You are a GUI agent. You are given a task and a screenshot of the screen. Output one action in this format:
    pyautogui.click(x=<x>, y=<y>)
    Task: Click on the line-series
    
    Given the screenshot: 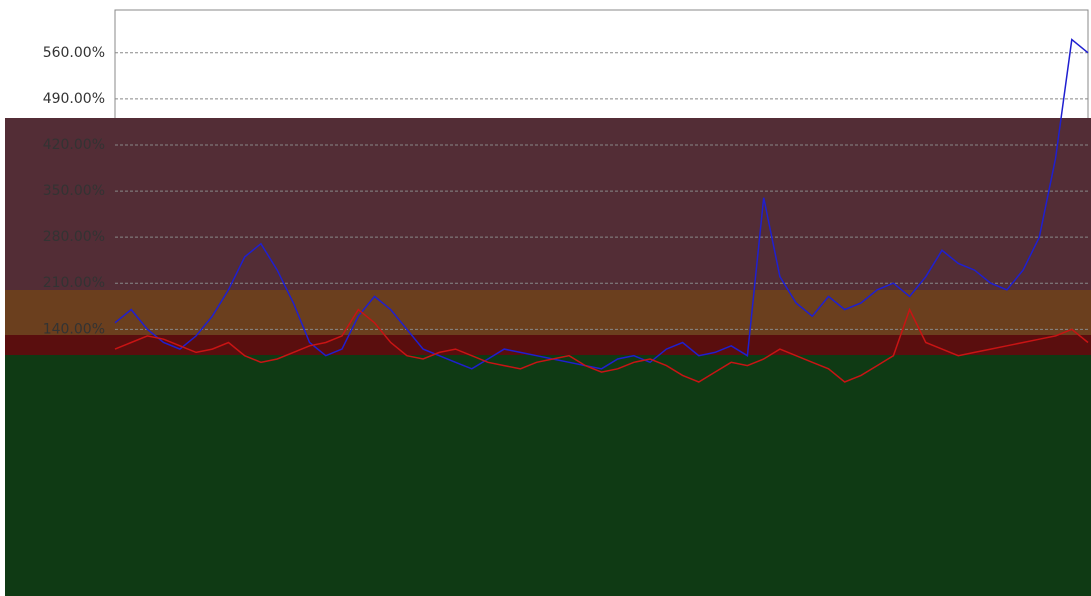 What is the action you would take?
    pyautogui.click(x=601, y=345)
    